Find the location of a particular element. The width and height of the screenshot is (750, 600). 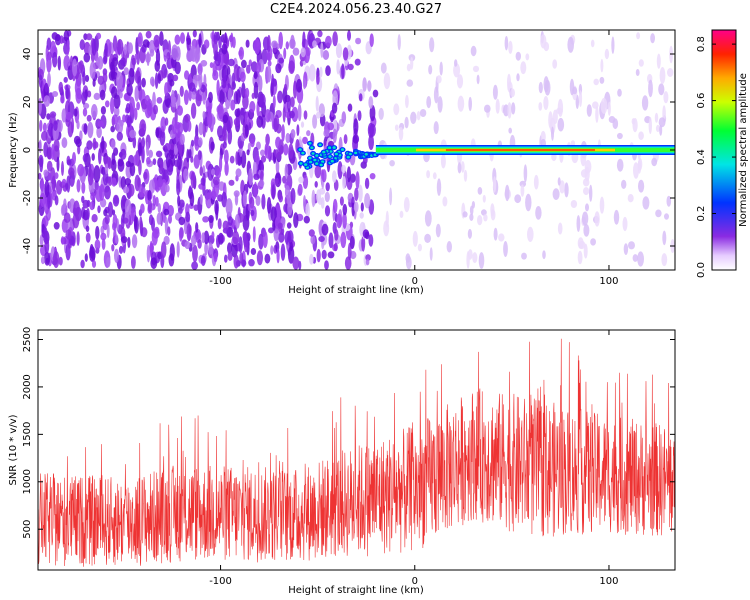

x-tick-label: 100 is located at coordinates (608, 581).